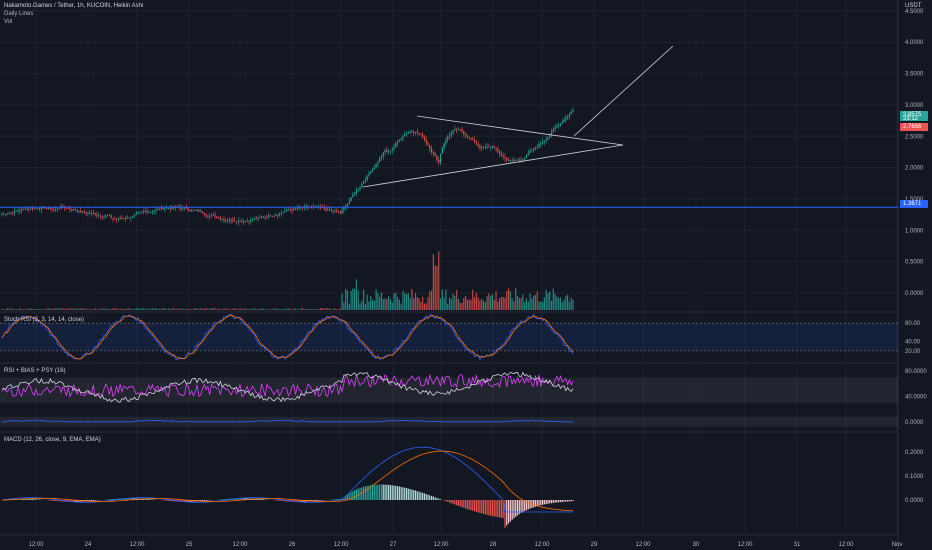 This screenshot has height=550, width=932. I want to click on projection-line, so click(623, 91).